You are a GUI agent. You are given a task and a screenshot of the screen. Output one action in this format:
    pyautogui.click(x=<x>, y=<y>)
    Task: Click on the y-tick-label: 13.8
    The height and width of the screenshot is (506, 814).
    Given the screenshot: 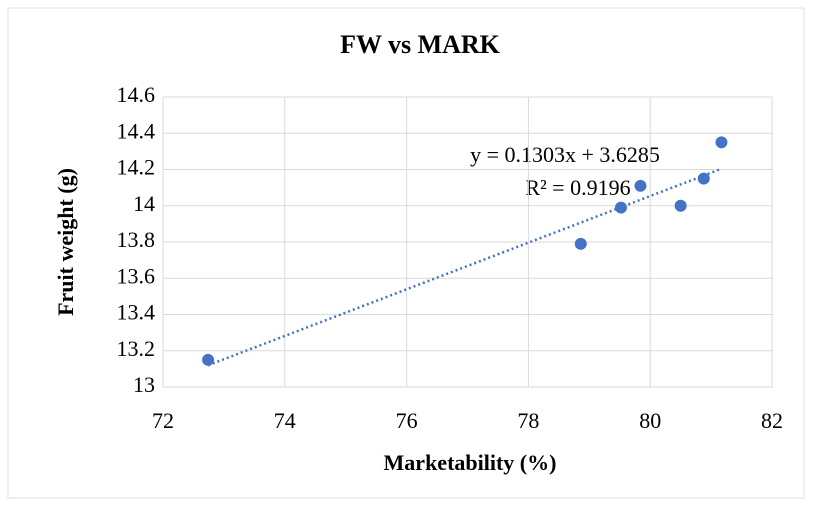 What is the action you would take?
    pyautogui.click(x=136, y=239)
    